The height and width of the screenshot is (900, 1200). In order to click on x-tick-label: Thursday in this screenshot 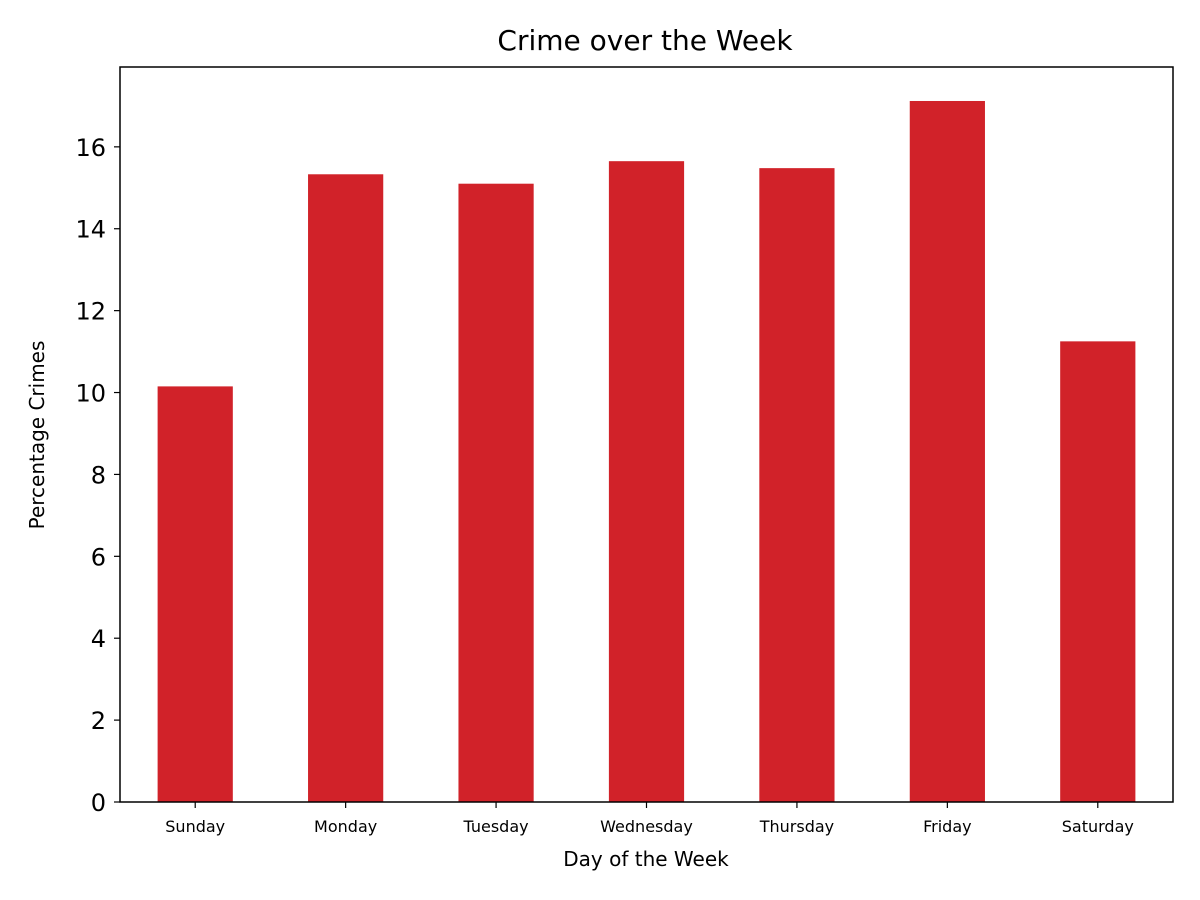, I will do `click(796, 826)`.